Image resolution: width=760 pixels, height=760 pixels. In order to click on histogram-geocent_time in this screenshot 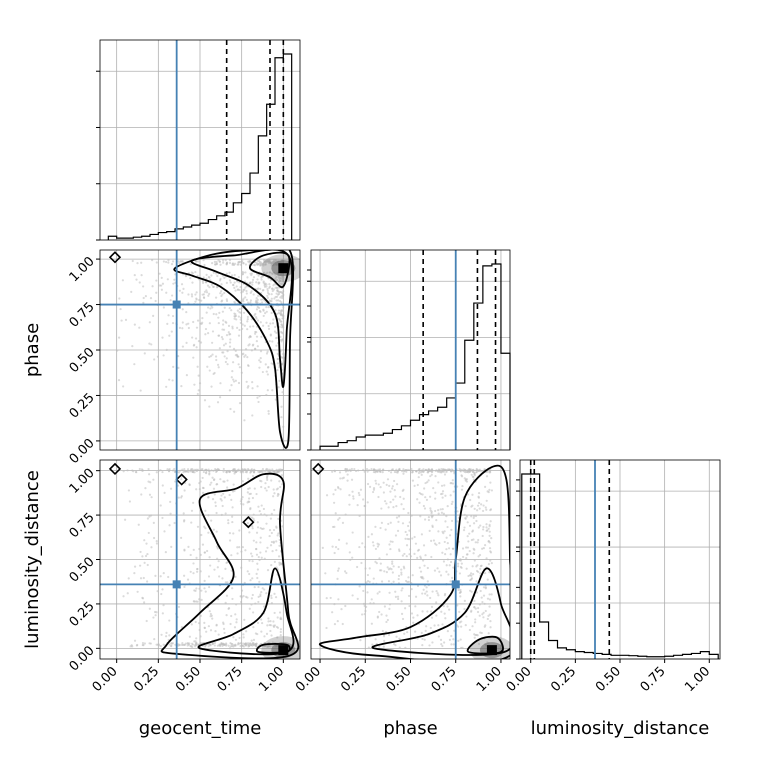, I will do `click(198, 140)`.